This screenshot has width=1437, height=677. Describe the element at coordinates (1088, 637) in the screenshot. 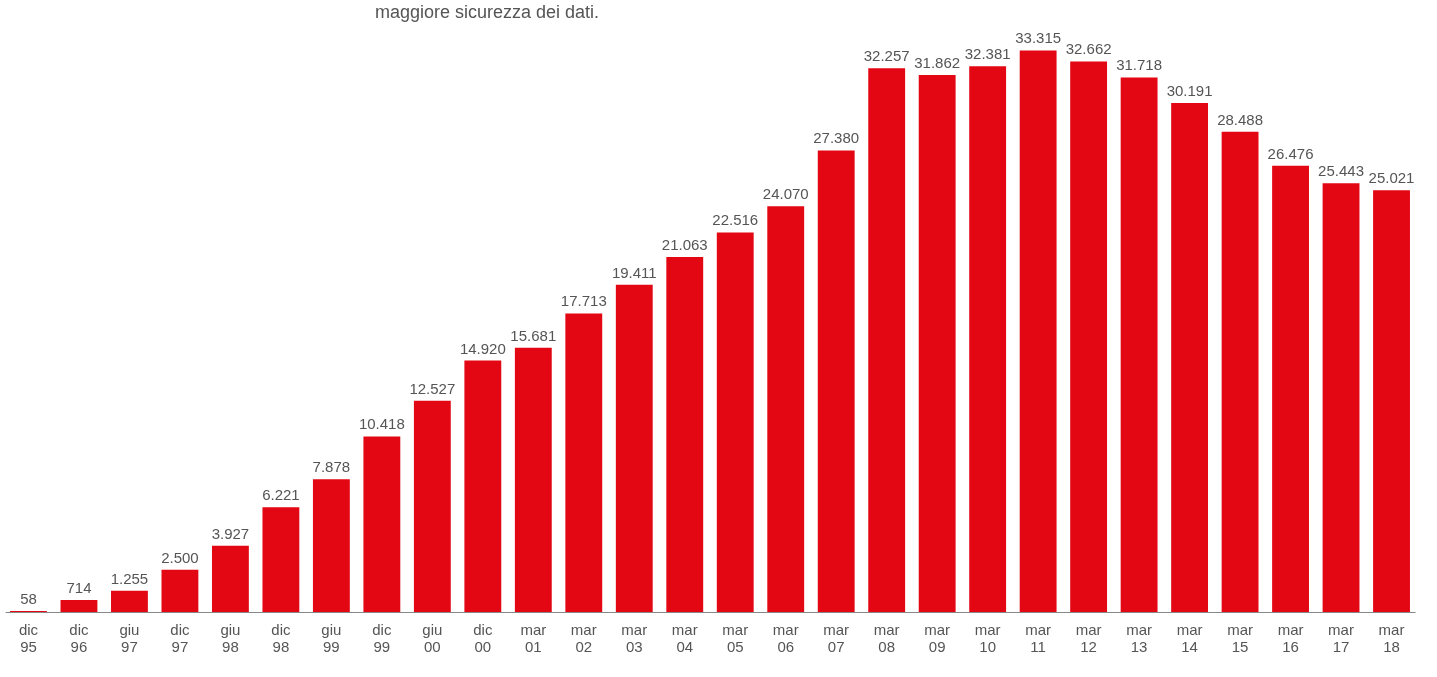

I see `x-tick-label: mar 12` at that location.